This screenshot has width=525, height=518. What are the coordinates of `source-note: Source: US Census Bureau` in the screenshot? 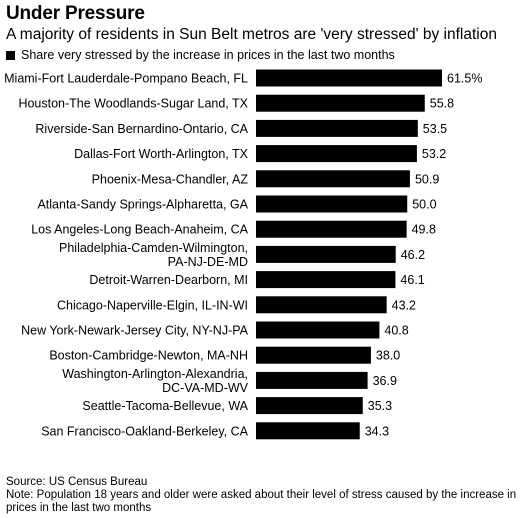 It's located at (77, 482).